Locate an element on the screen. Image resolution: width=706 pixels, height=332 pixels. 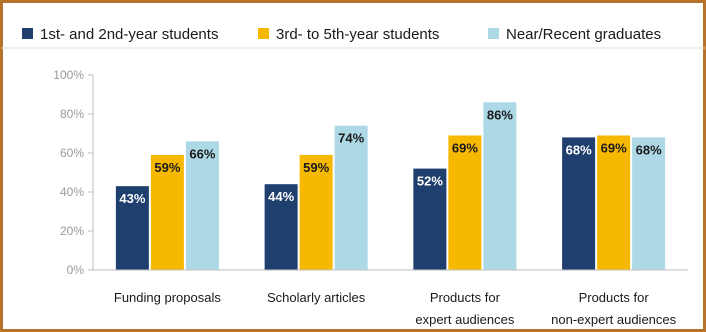
data-label-3-1: 66% is located at coordinates (202, 153).